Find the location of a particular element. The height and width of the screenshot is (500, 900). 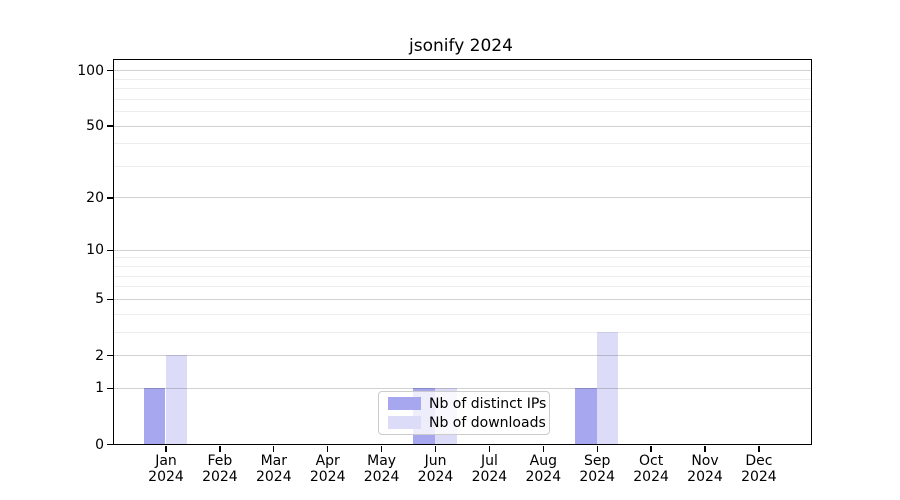

y-tick-label: 0 is located at coordinates (99, 444).